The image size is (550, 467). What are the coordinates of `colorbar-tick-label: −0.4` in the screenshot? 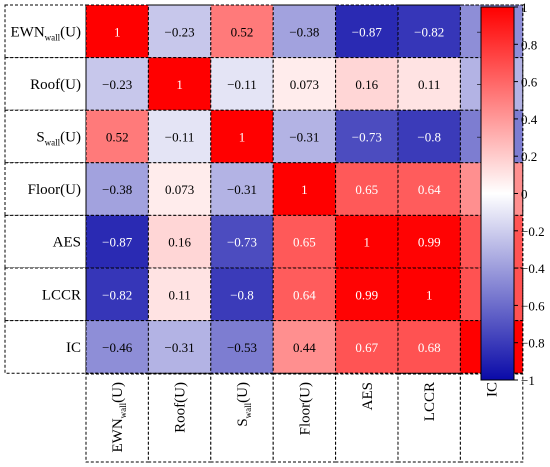 It's located at (533, 268).